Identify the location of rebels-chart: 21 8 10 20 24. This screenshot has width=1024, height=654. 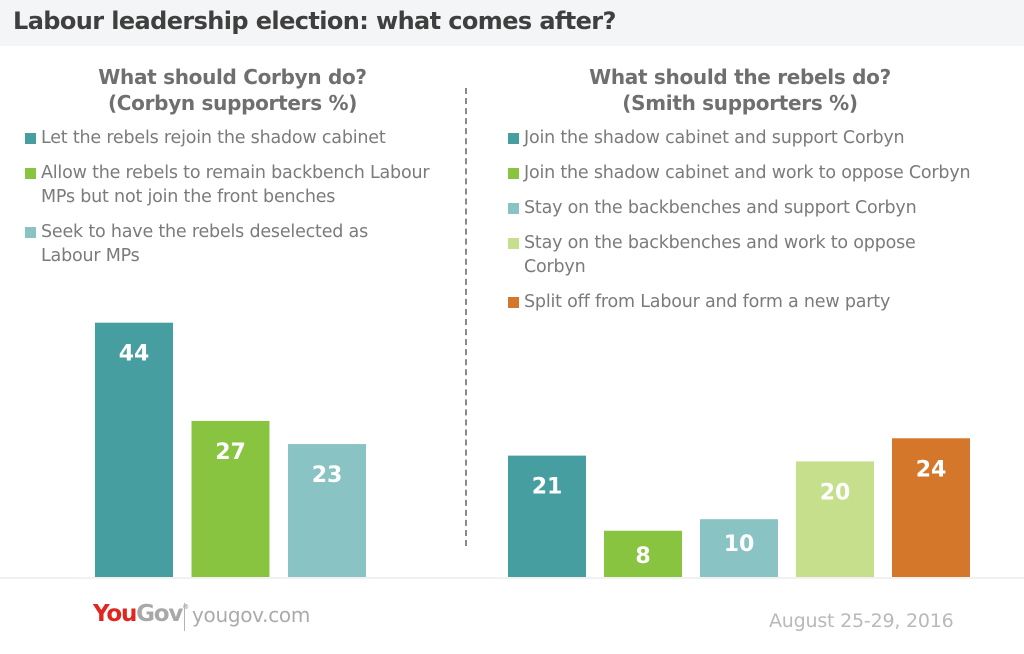
(739, 507).